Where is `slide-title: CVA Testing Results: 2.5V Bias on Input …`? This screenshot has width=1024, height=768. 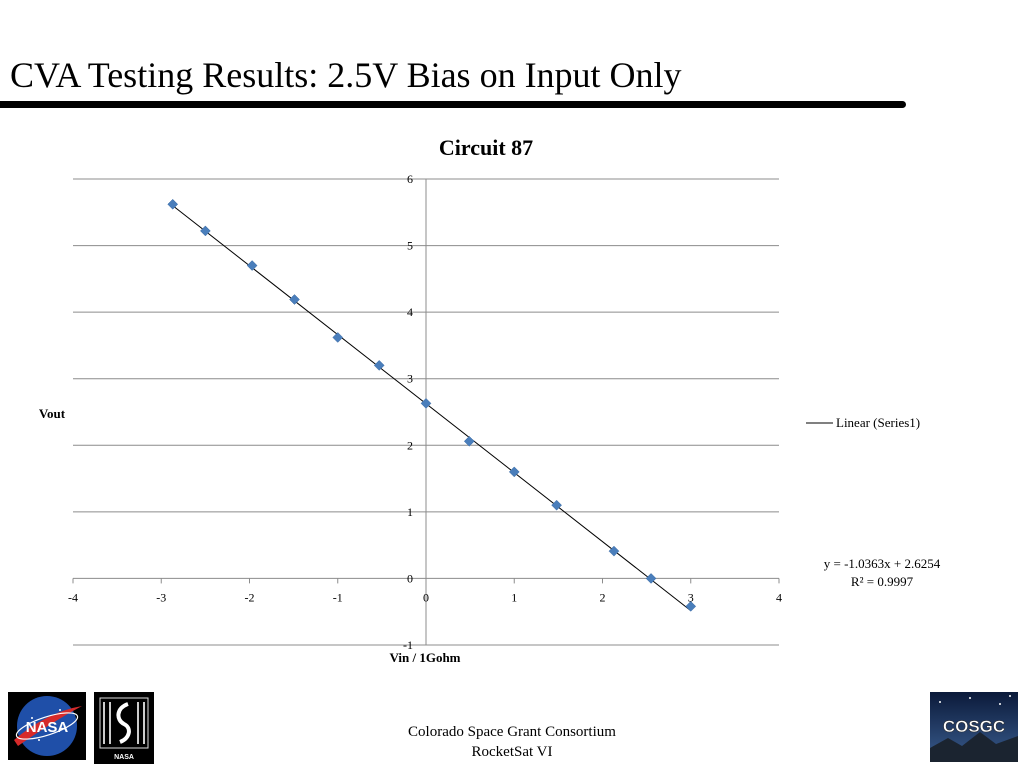
slide-title: CVA Testing Results: 2.5V Bias on Input … is located at coordinates (346, 75).